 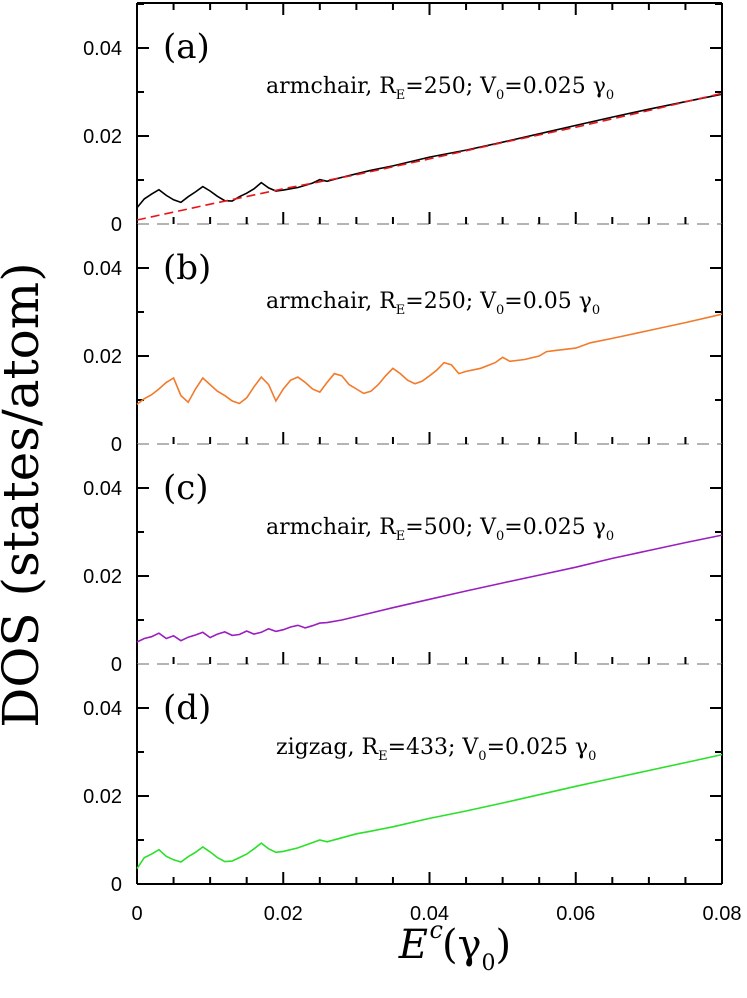 What do you see at coordinates (429, 914) in the screenshot?
I see `x-tick-label: 0.04` at bounding box center [429, 914].